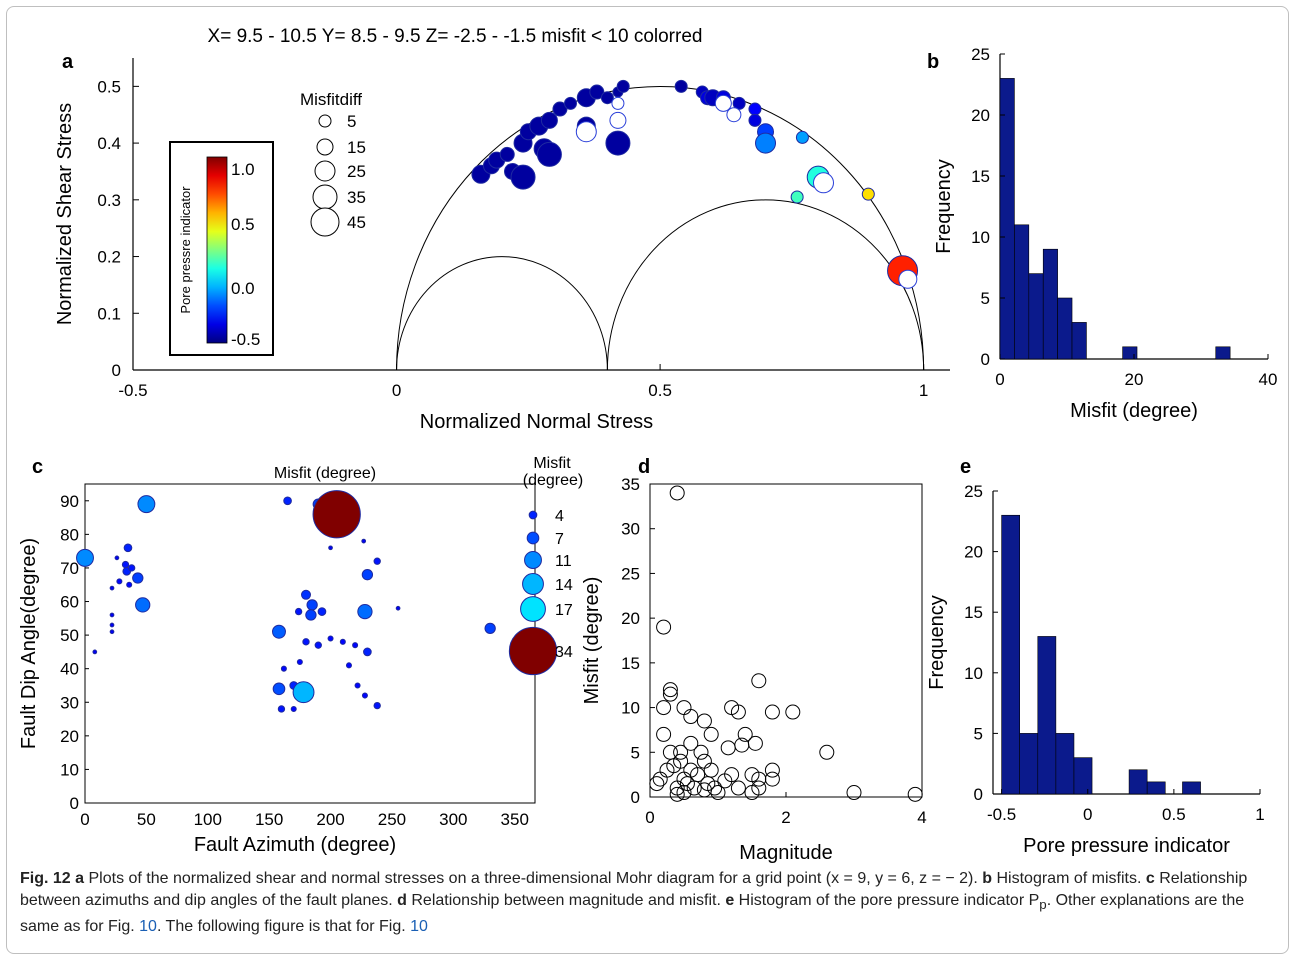 The image size is (1295, 960). What do you see at coordinates (980, 115) in the screenshot?
I see `b-y-tick-label: 20` at bounding box center [980, 115].